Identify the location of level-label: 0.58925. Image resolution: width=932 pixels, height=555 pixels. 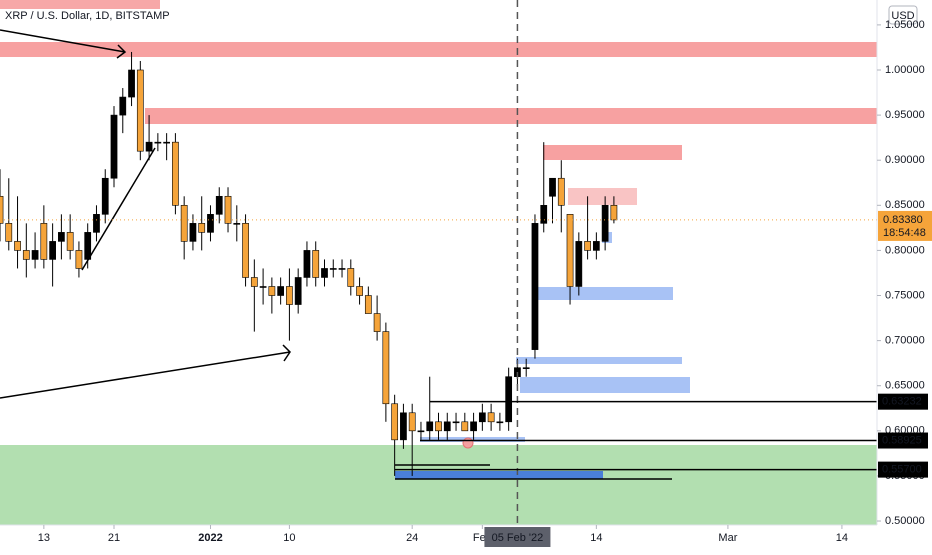
(902, 440).